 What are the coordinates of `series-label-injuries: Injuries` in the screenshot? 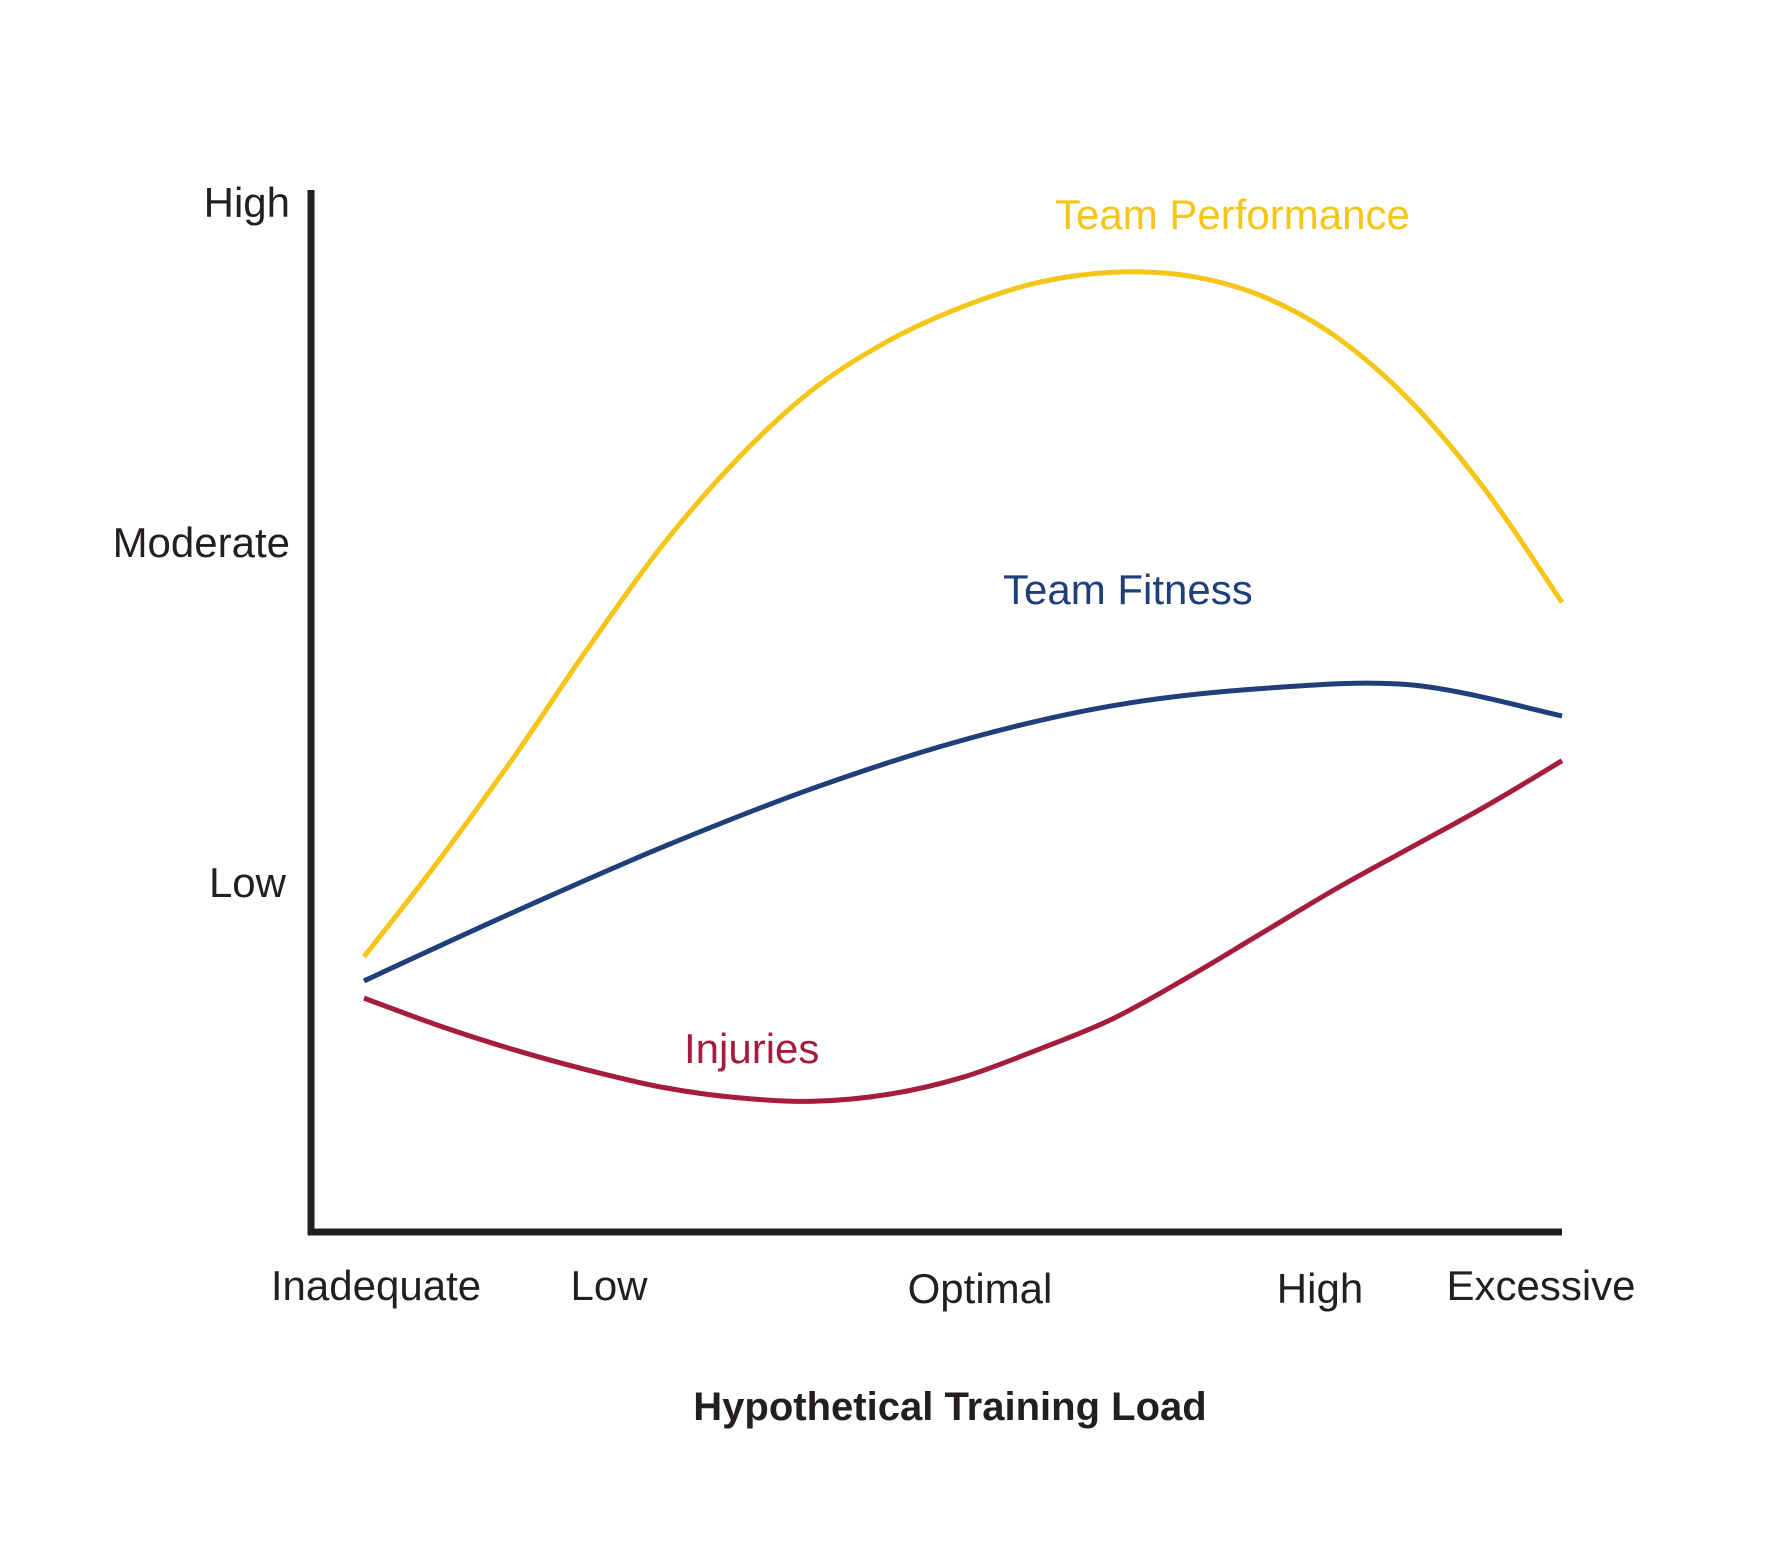 It's located at (751, 1048).